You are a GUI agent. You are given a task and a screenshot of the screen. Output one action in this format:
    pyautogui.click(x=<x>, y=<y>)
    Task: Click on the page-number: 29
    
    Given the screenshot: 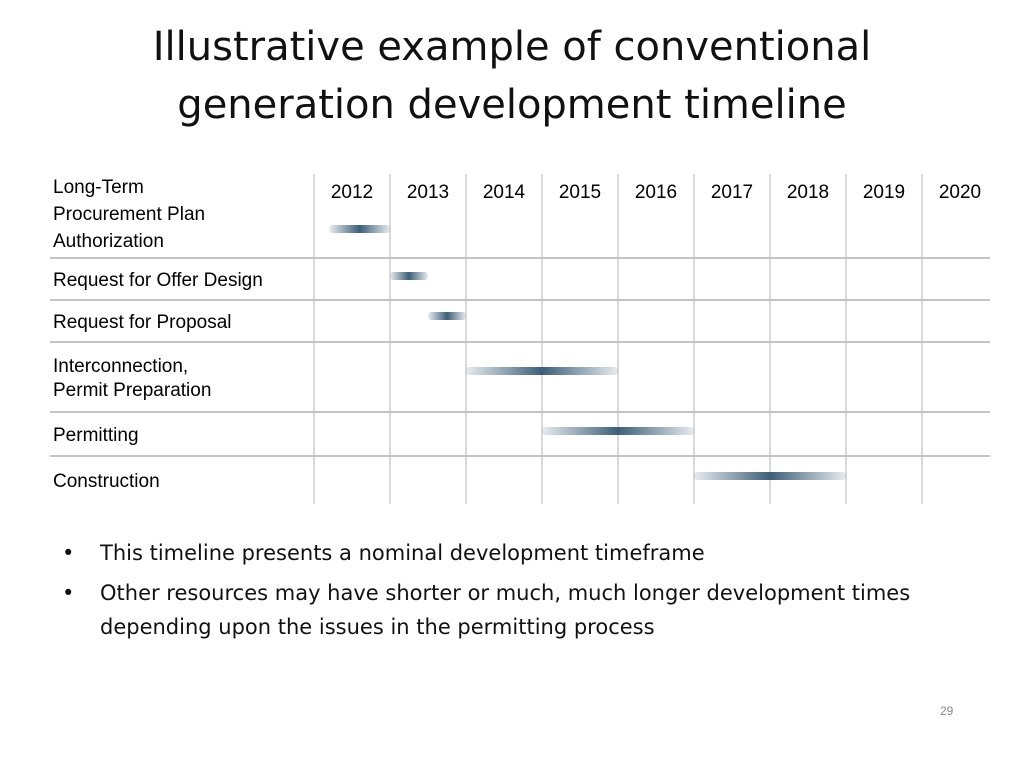 What is the action you would take?
    pyautogui.click(x=947, y=711)
    